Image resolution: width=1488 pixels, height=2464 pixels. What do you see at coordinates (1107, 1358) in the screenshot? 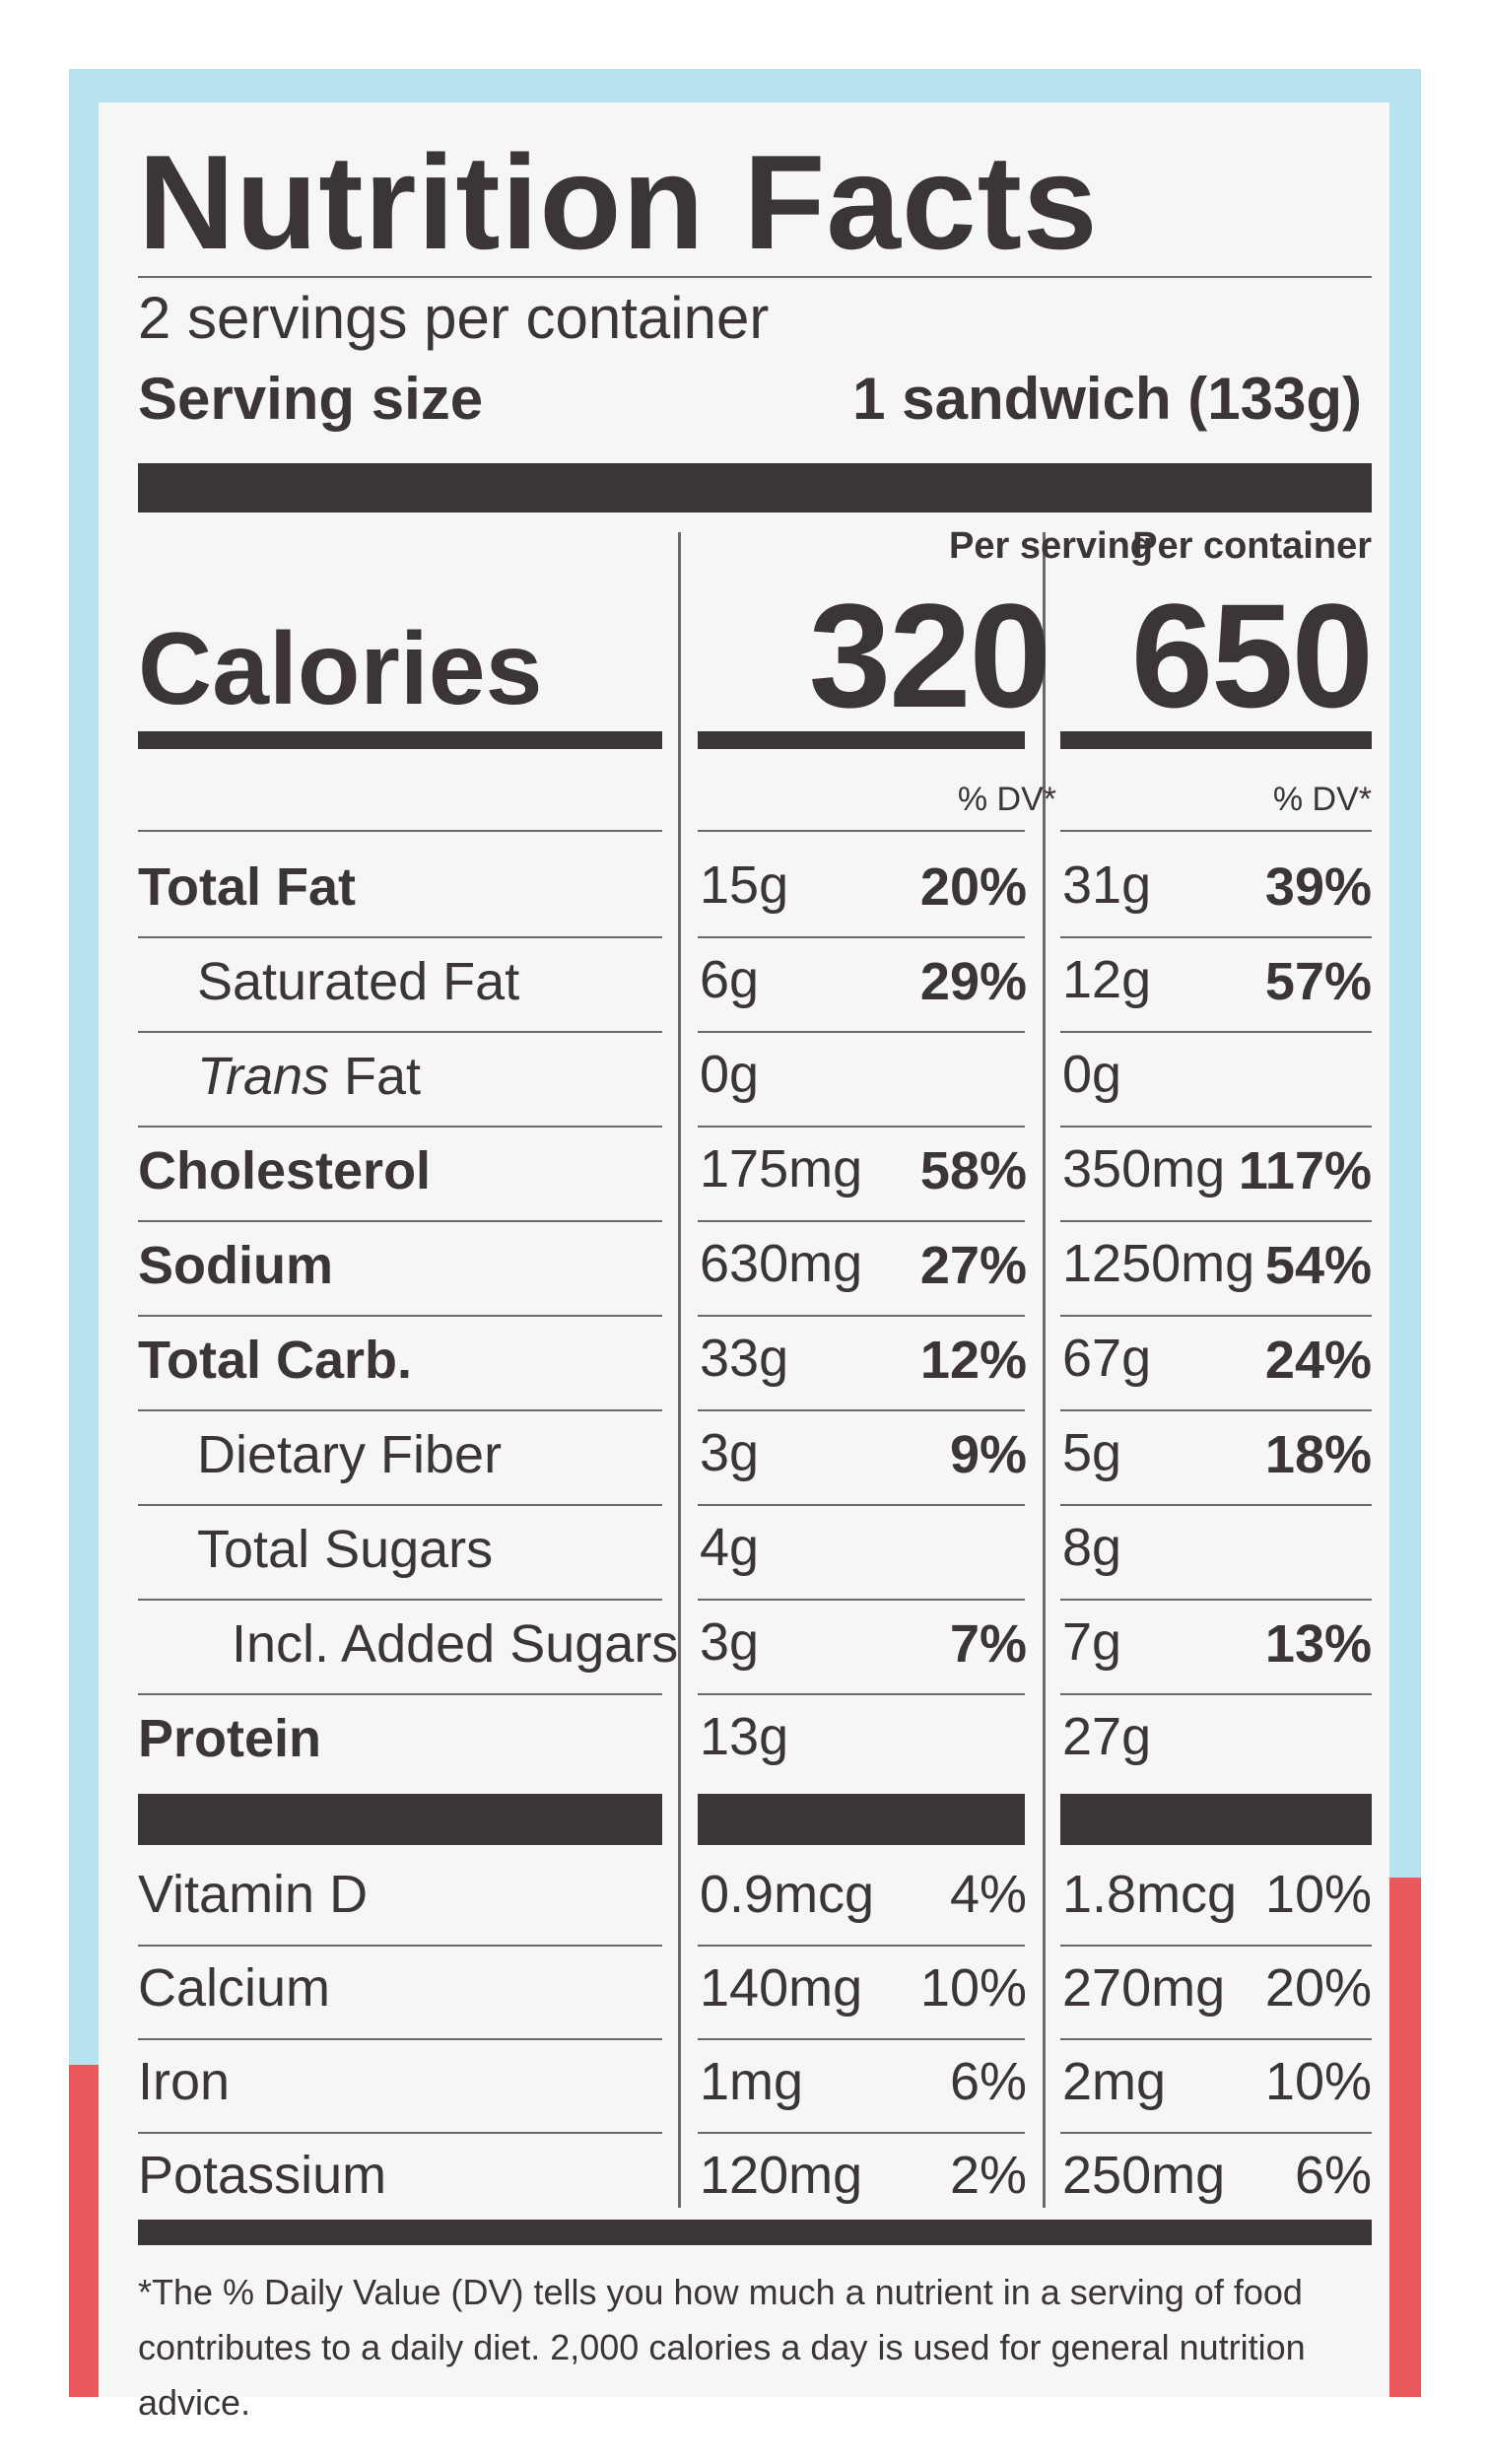
I see `container-amount: 67g` at bounding box center [1107, 1358].